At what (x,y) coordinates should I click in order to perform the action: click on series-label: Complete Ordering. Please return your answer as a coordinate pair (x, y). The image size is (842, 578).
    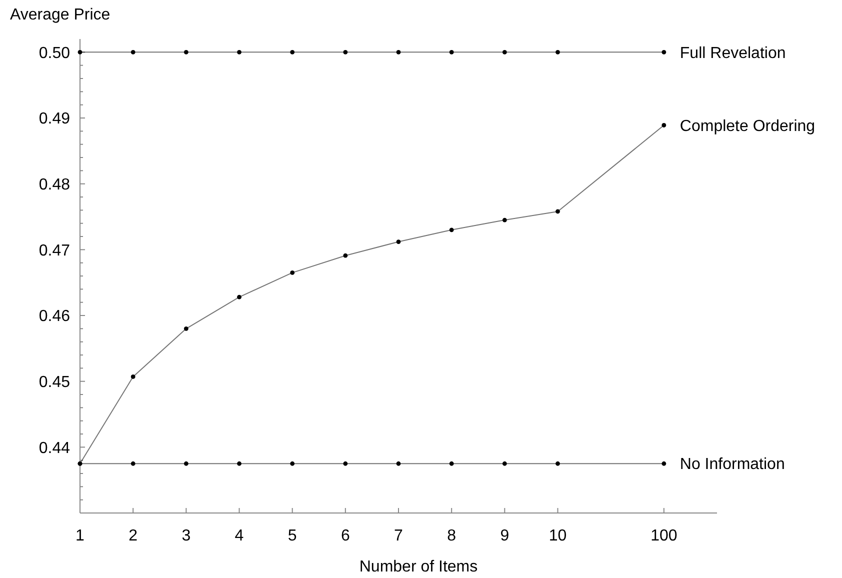
    Looking at the image, I should click on (748, 126).